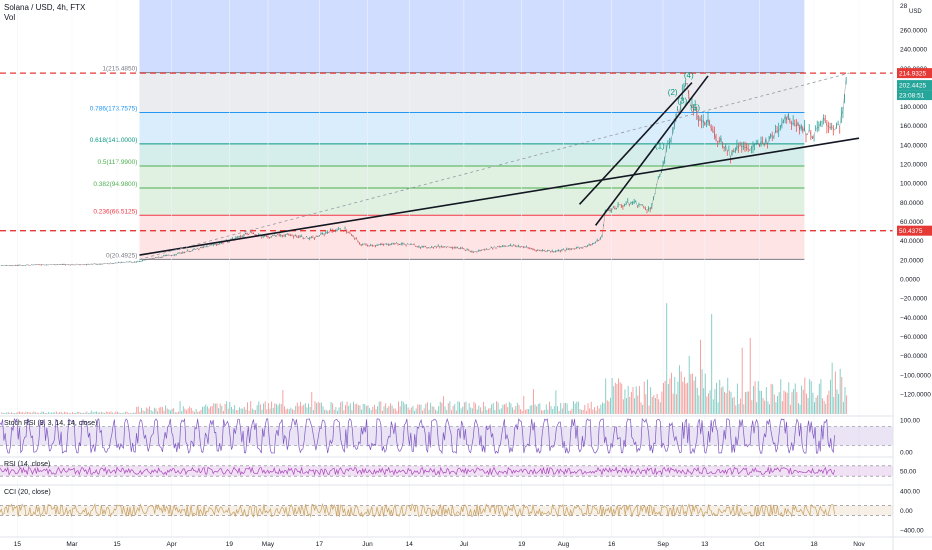 The height and width of the screenshot is (550, 932). I want to click on trend-line, so click(635, 143).